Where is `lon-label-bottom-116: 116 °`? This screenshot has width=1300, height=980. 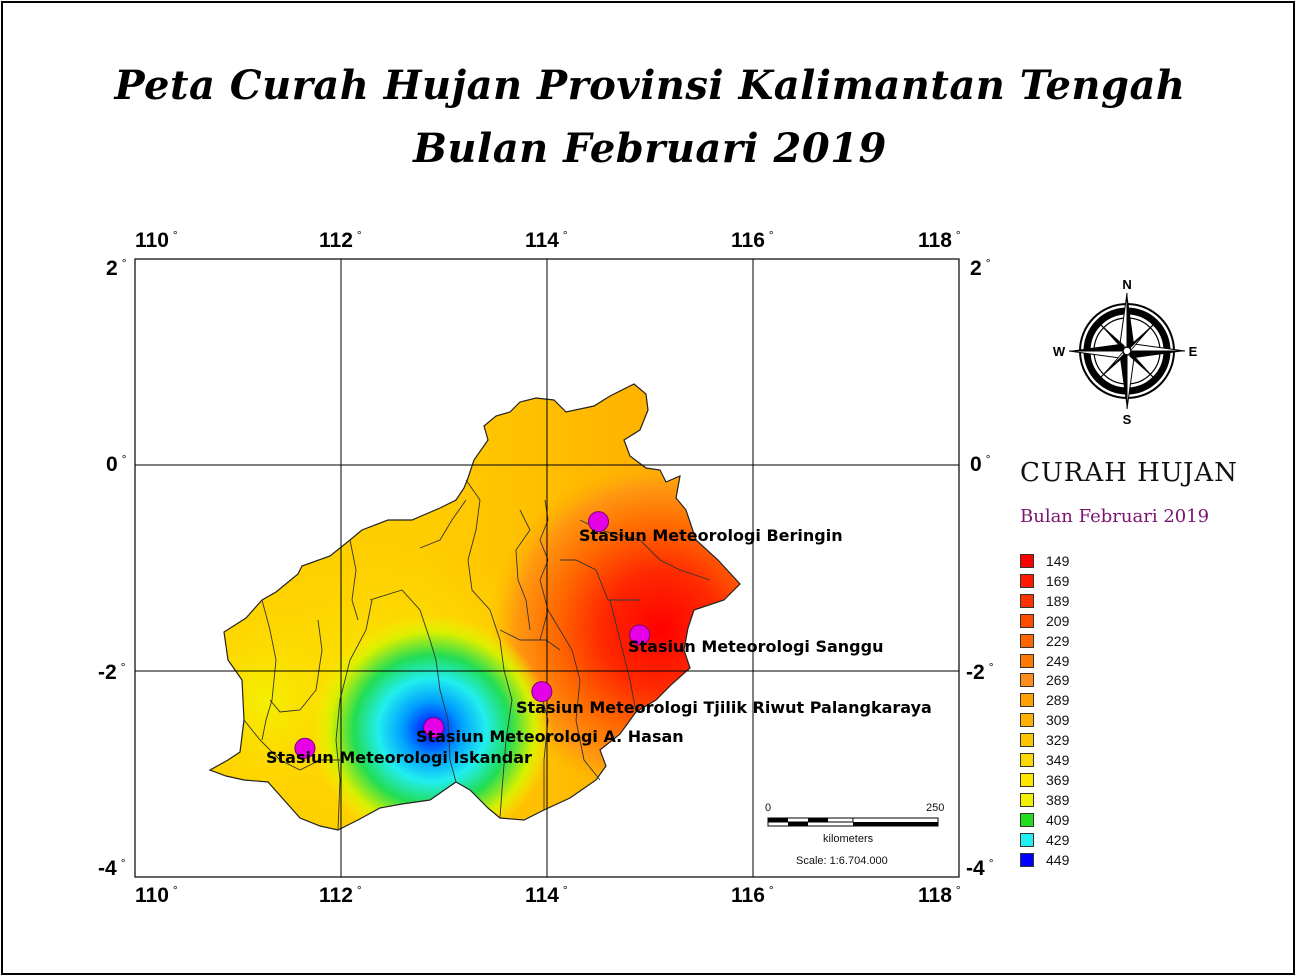 lon-label-bottom-116: 116 ° is located at coordinates (752, 895).